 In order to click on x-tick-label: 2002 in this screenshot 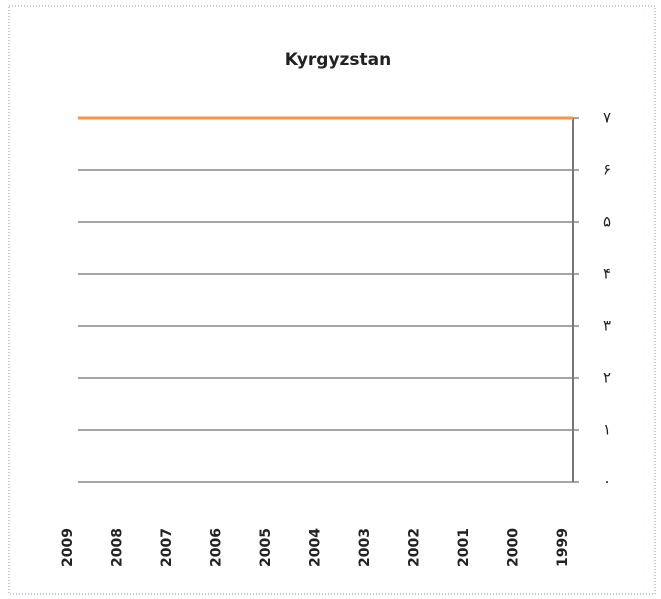, I will do `click(415, 547)`.